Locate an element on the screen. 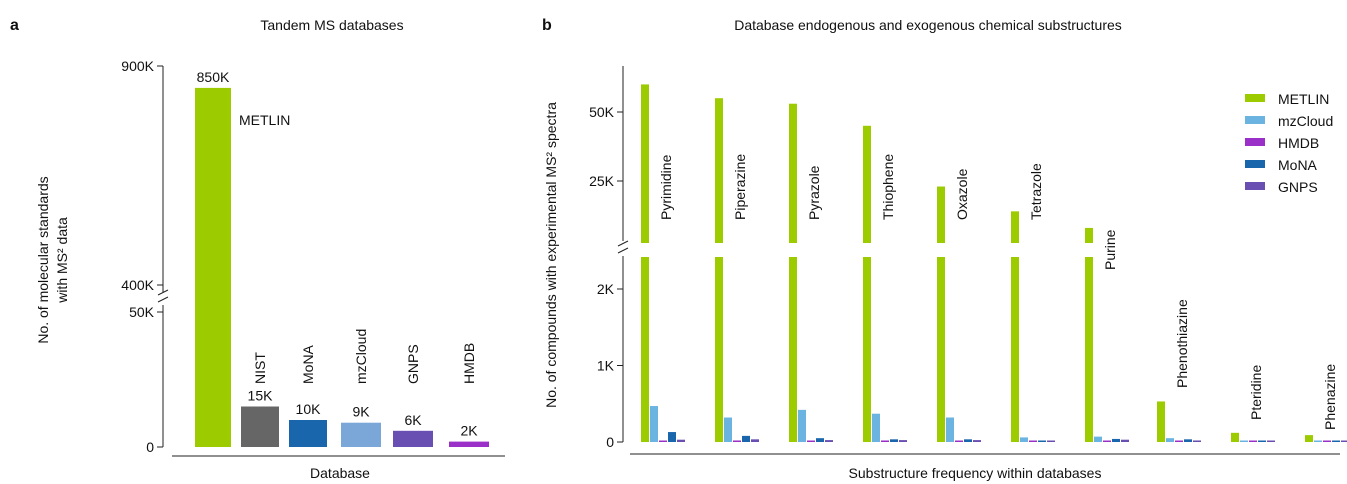 Image resolution: width=1347 pixels, height=484 pixels. bar-oxazole-gnps is located at coordinates (977, 441).